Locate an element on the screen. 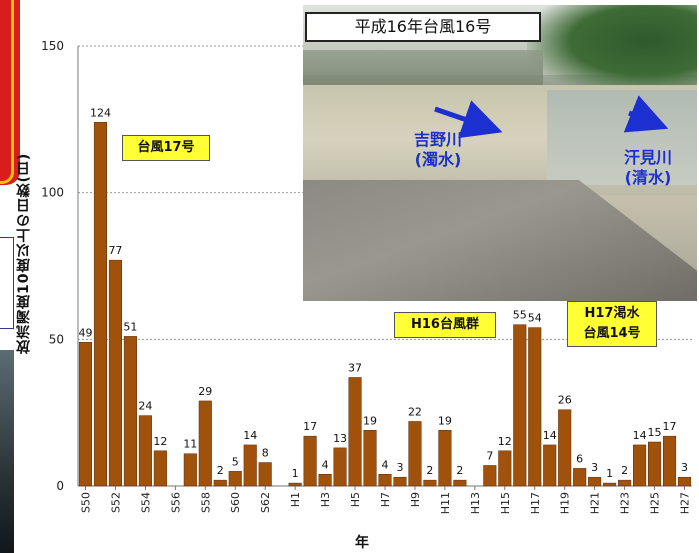 This screenshot has width=699, height=553. photo-clear-water is located at coordinates (622, 137).